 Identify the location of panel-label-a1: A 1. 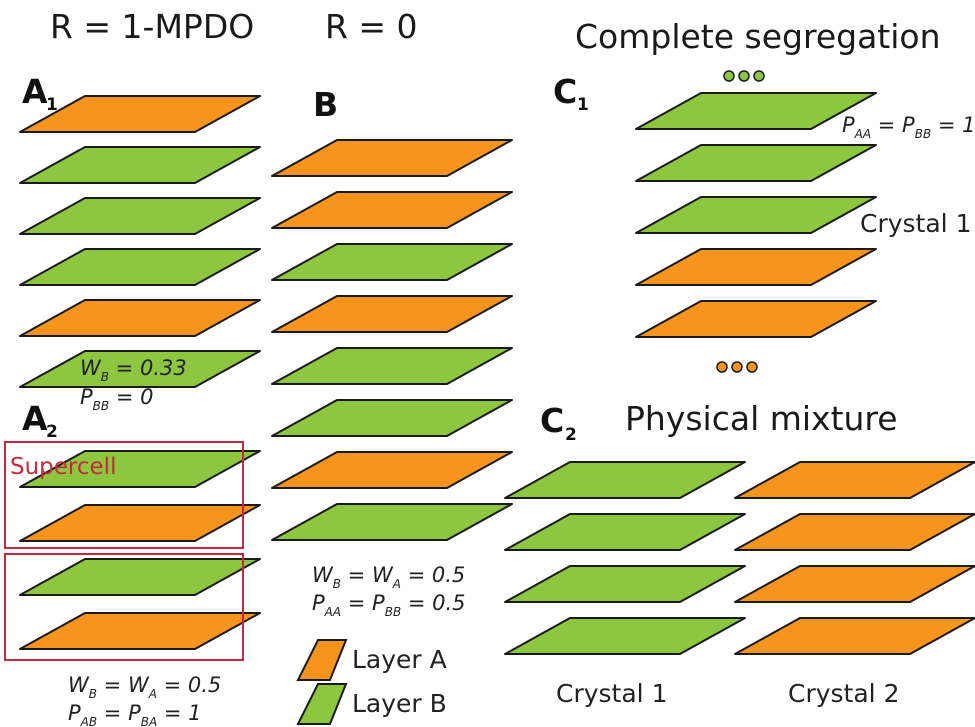
(40, 93).